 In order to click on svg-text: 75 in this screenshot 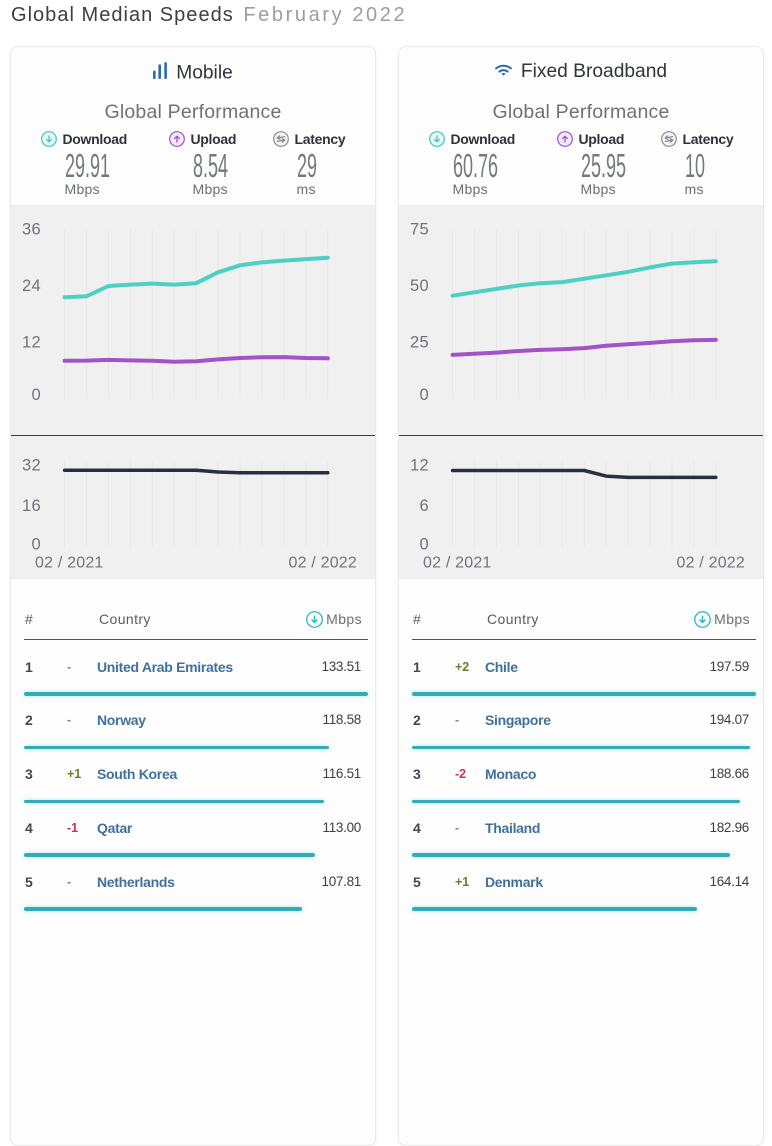, I will do `click(419, 230)`.